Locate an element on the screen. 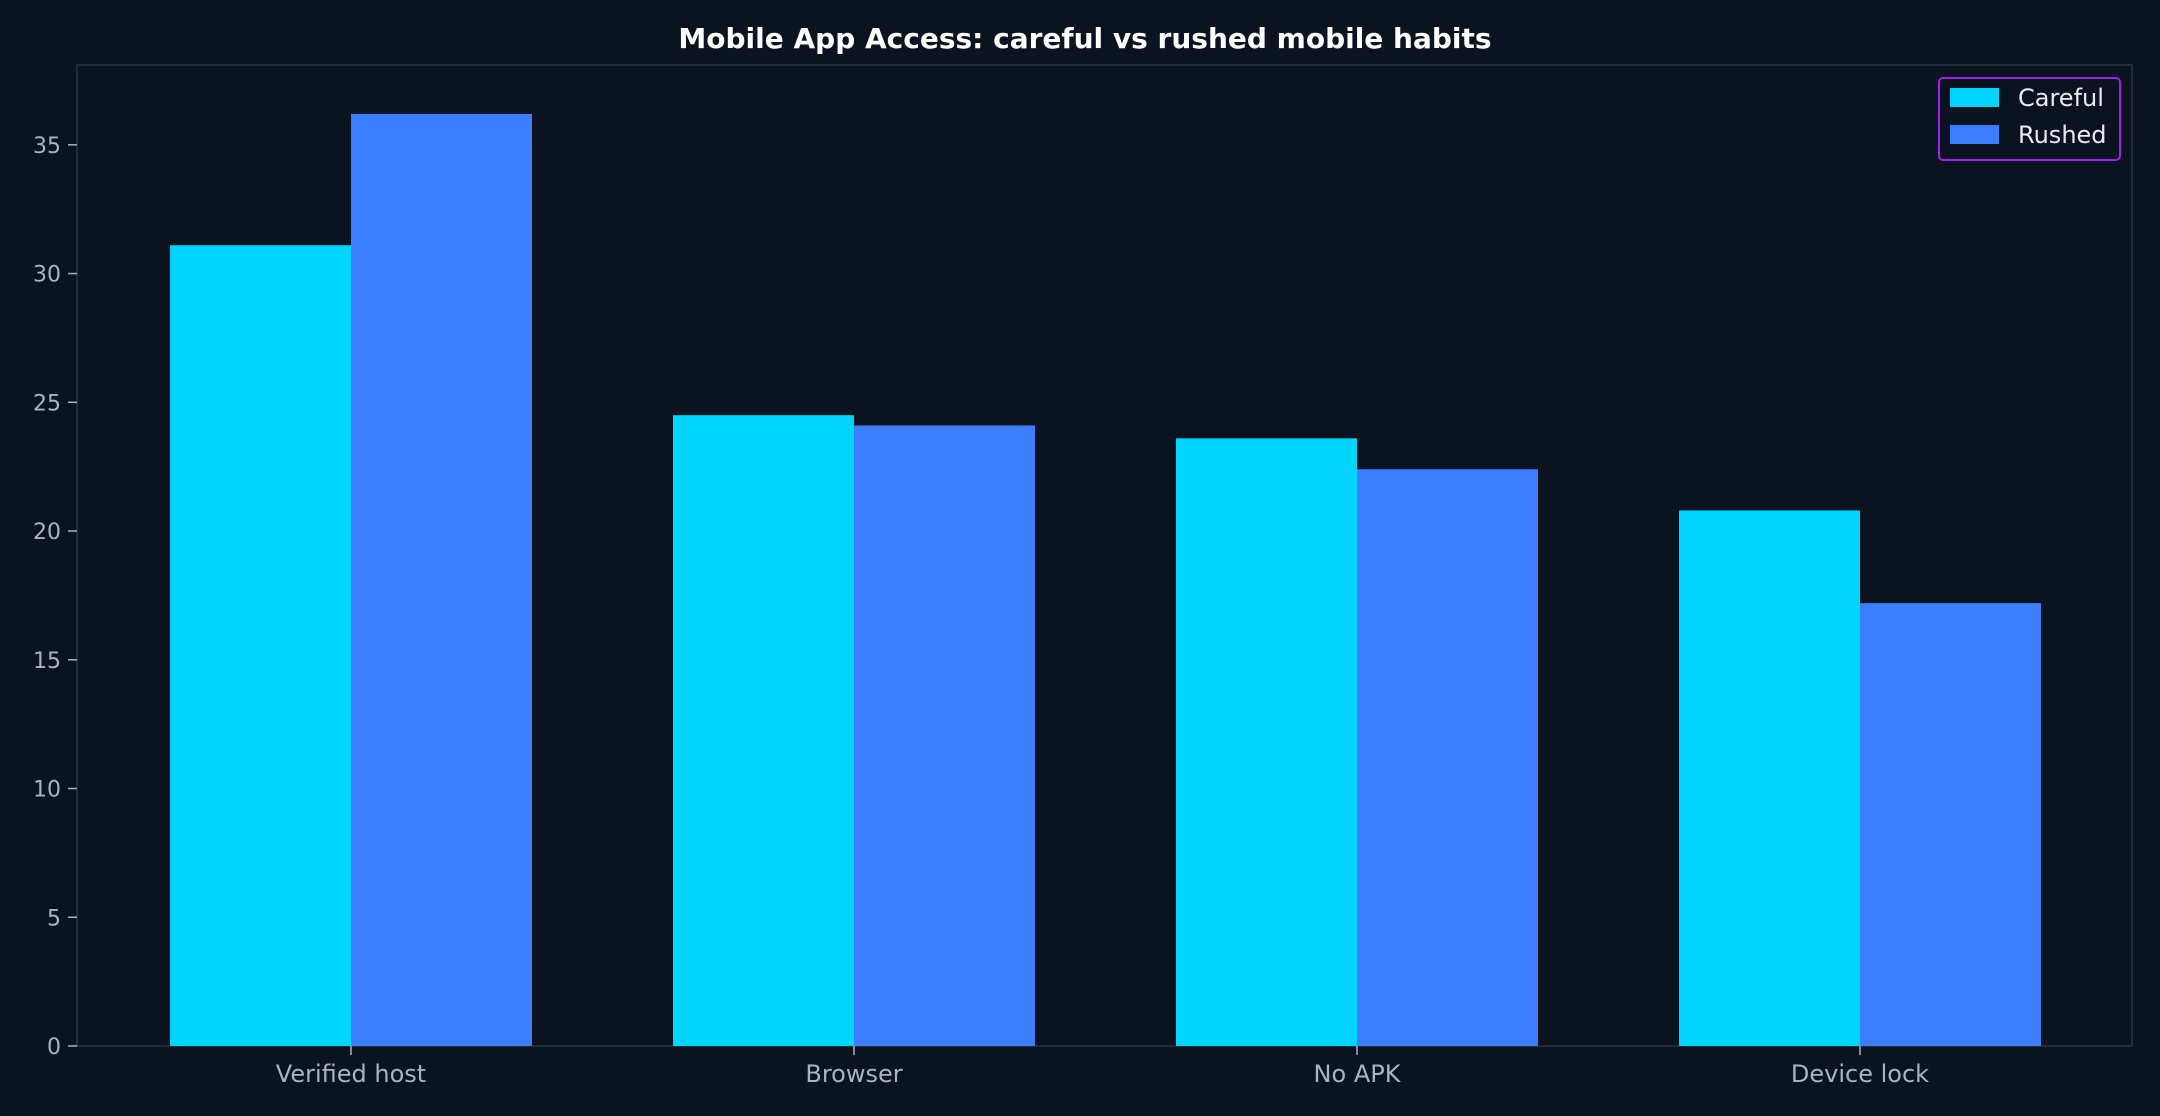 The height and width of the screenshot is (1116, 2160). x-tick-label: Verified host is located at coordinates (351, 1074).